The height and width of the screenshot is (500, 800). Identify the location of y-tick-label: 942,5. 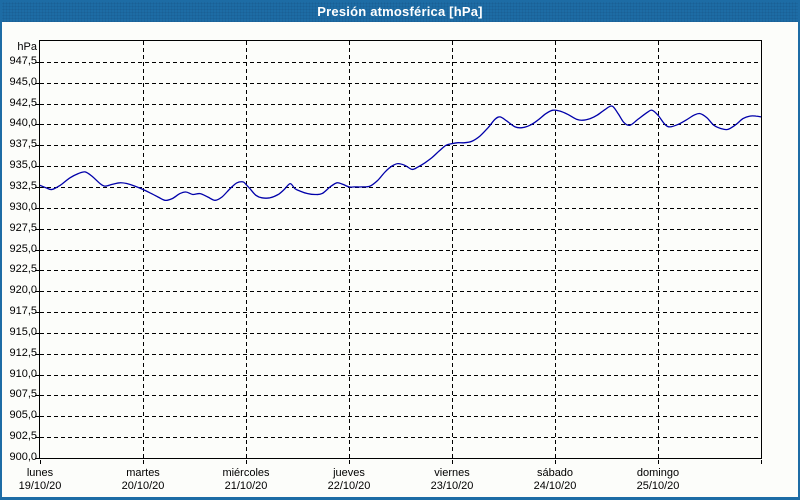
(23, 103).